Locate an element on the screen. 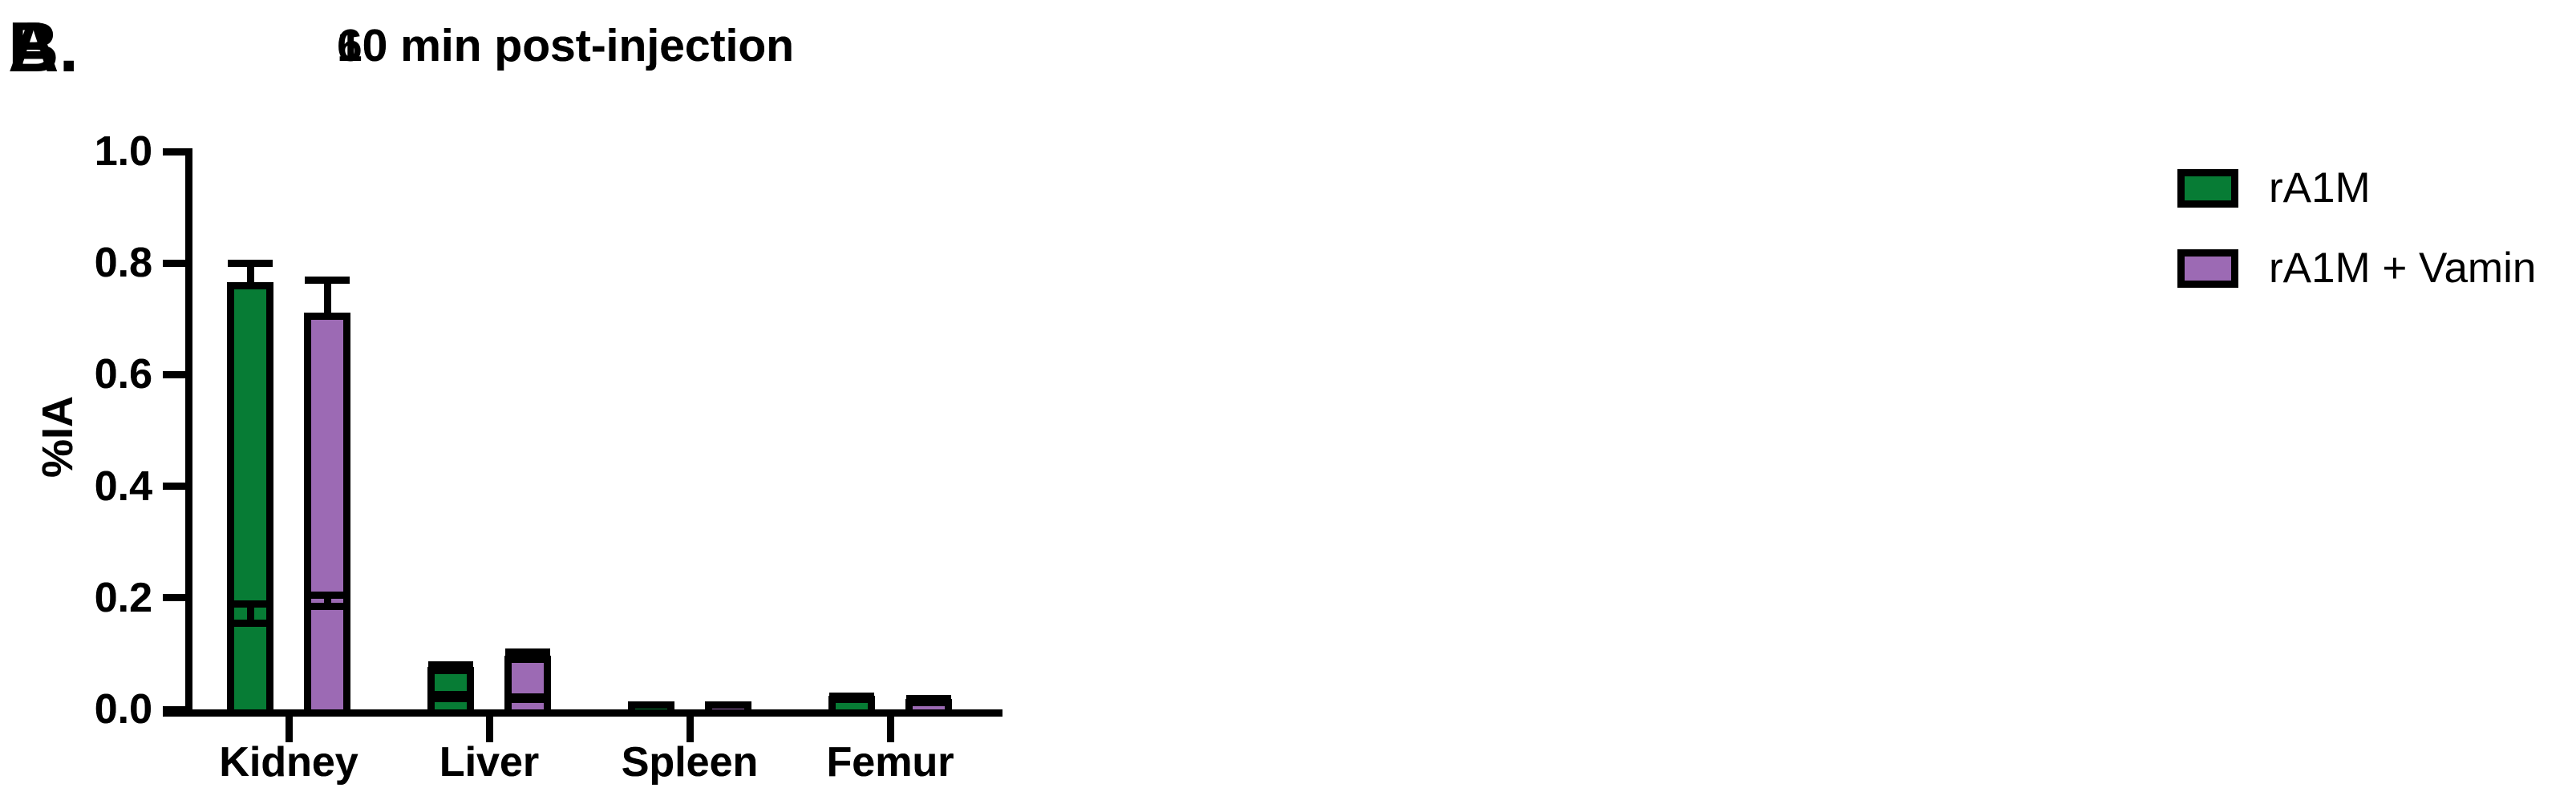 This screenshot has width=2576, height=812. legend-entry-ra1m-vamin: rA1M + Vamin is located at coordinates (2356, 268).